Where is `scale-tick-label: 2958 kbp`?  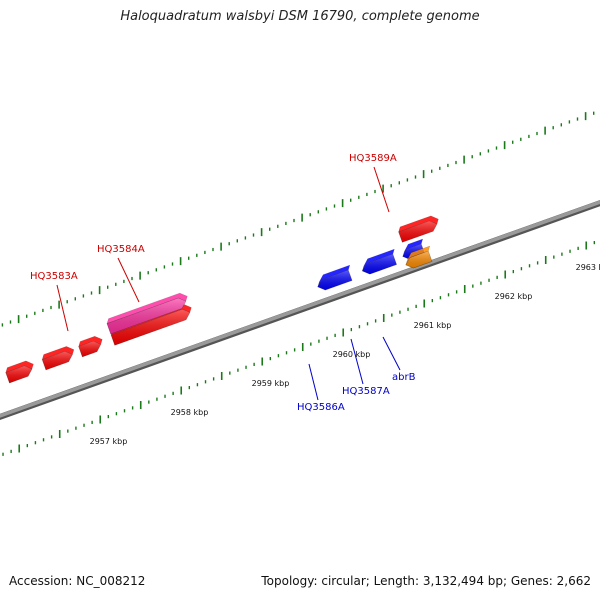 scale-tick-label: 2958 kbp is located at coordinates (190, 412).